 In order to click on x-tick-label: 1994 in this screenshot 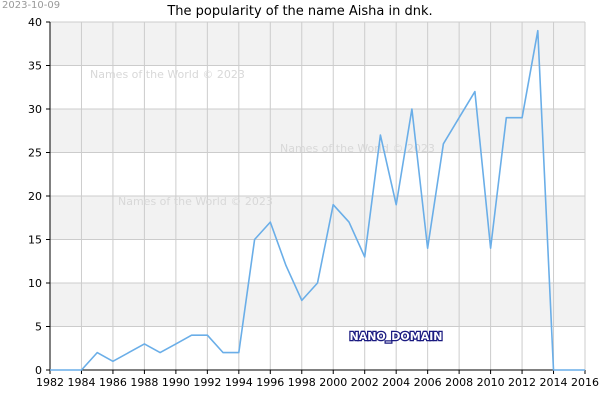, I will do `click(239, 382)`.